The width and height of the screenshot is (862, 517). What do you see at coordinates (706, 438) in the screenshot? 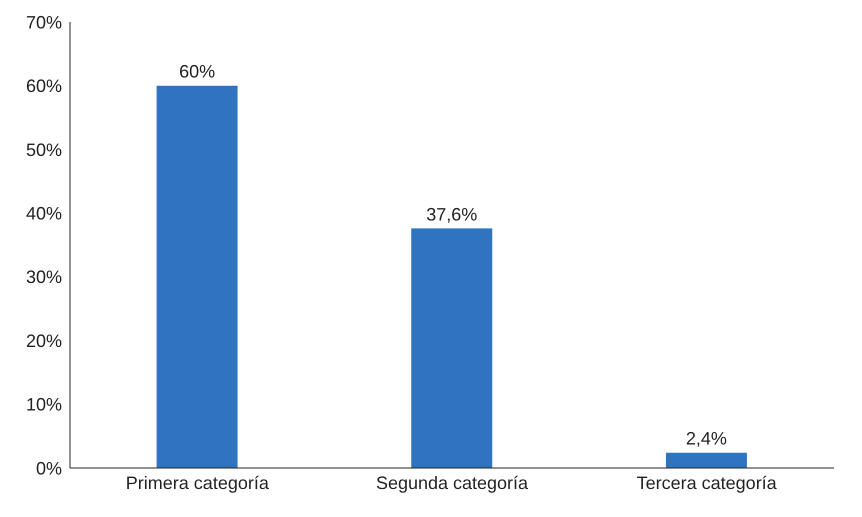
I see `data-label: 2,4%` at bounding box center [706, 438].